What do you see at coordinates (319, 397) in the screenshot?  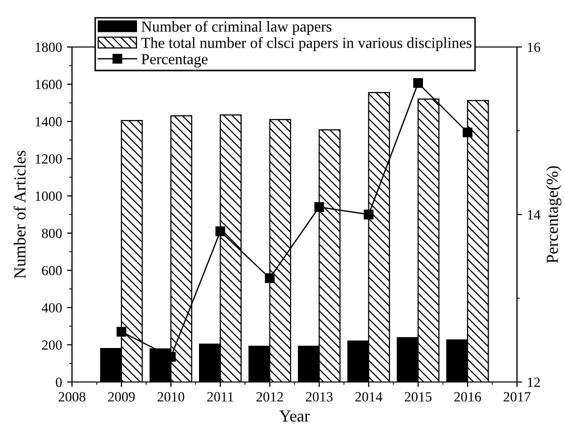 I see `x-tick-label: 2013` at bounding box center [319, 397].